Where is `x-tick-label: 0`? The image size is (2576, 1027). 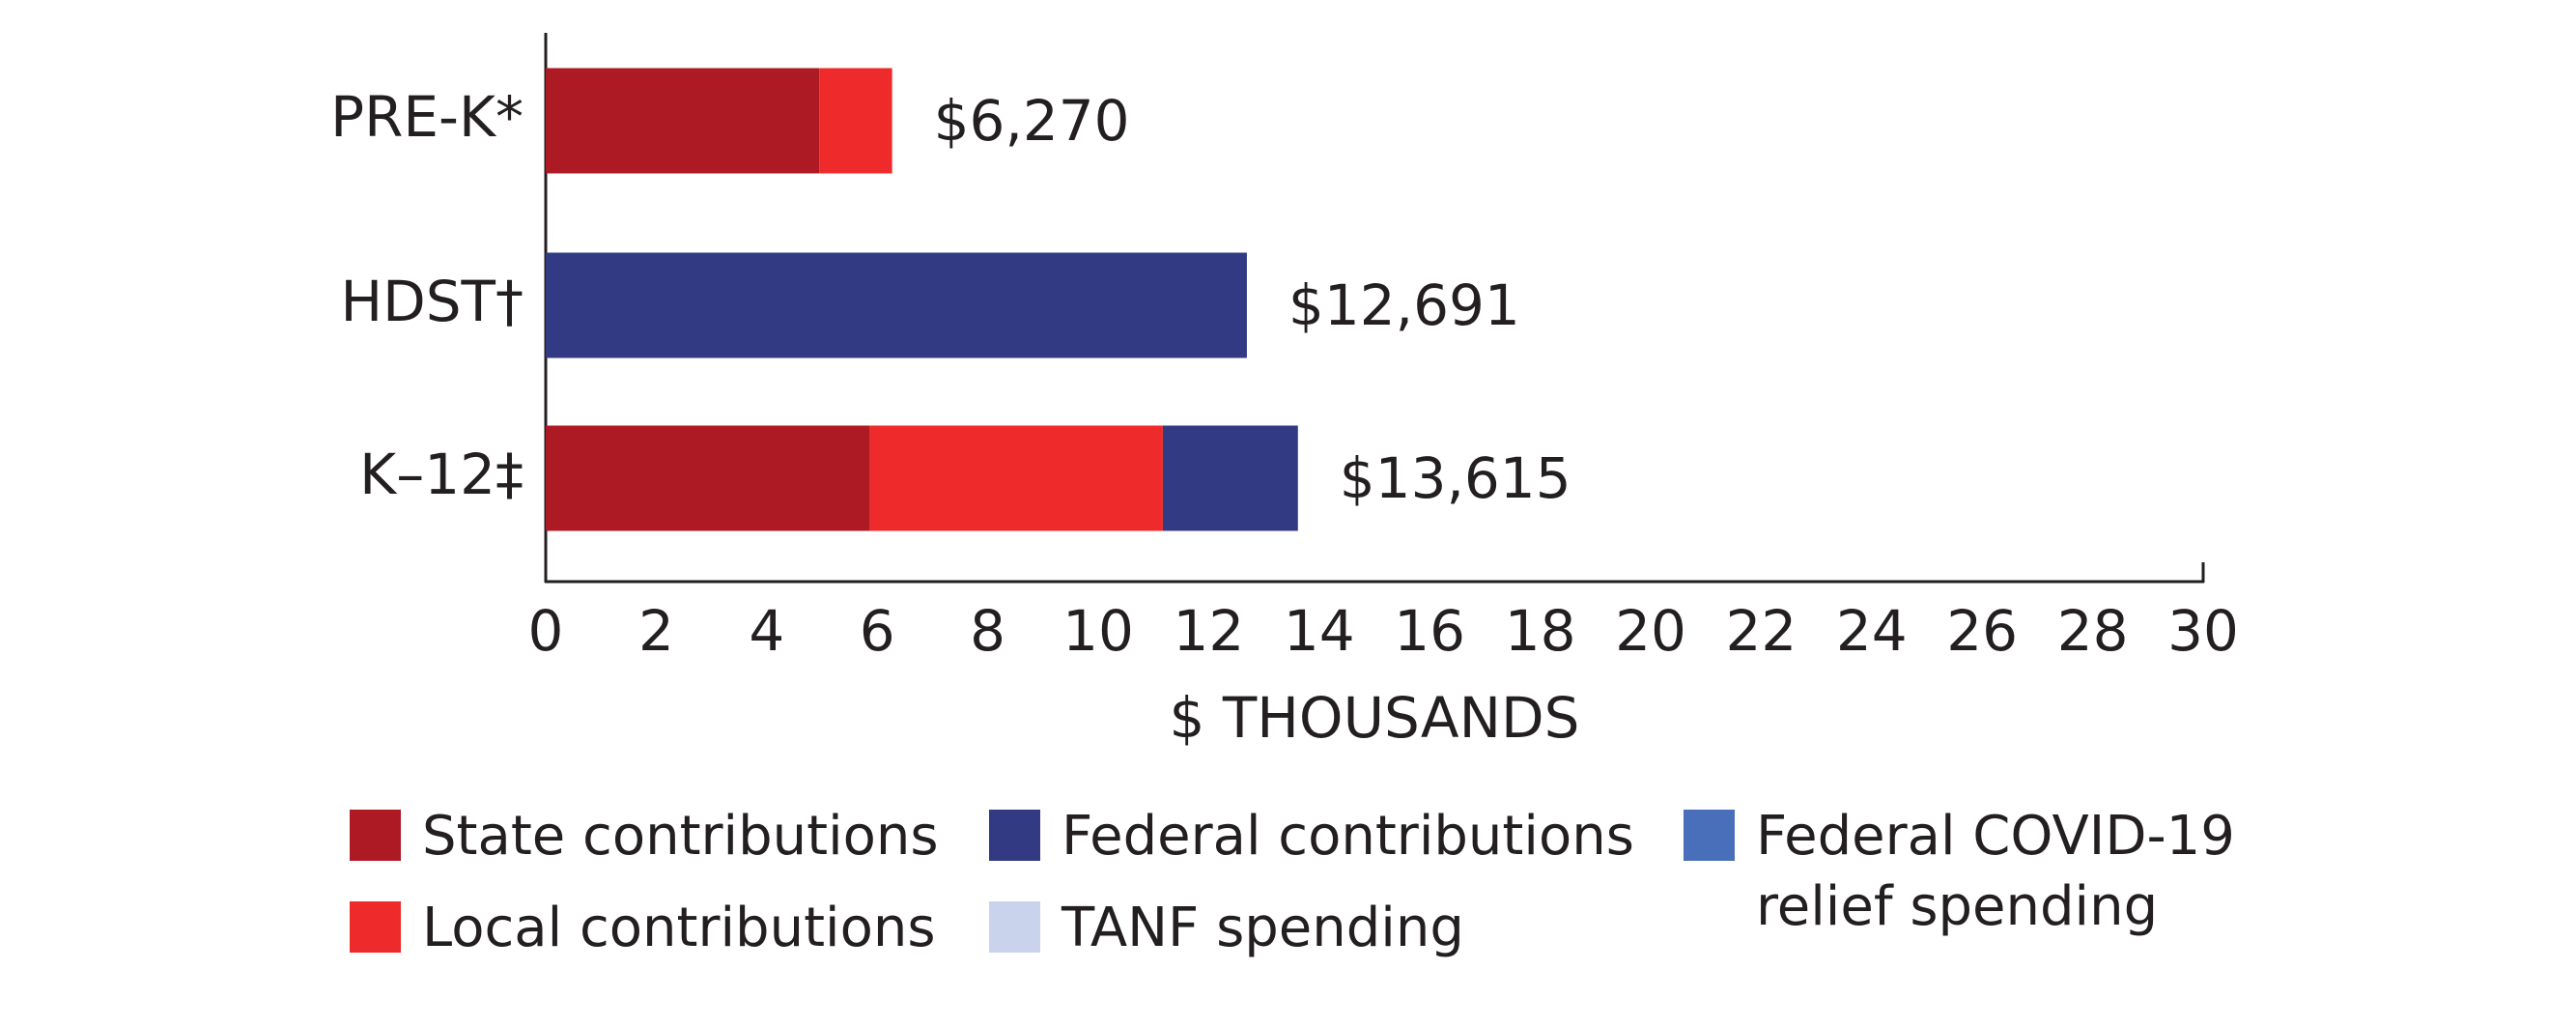
x-tick-label: 0 is located at coordinates (546, 631).